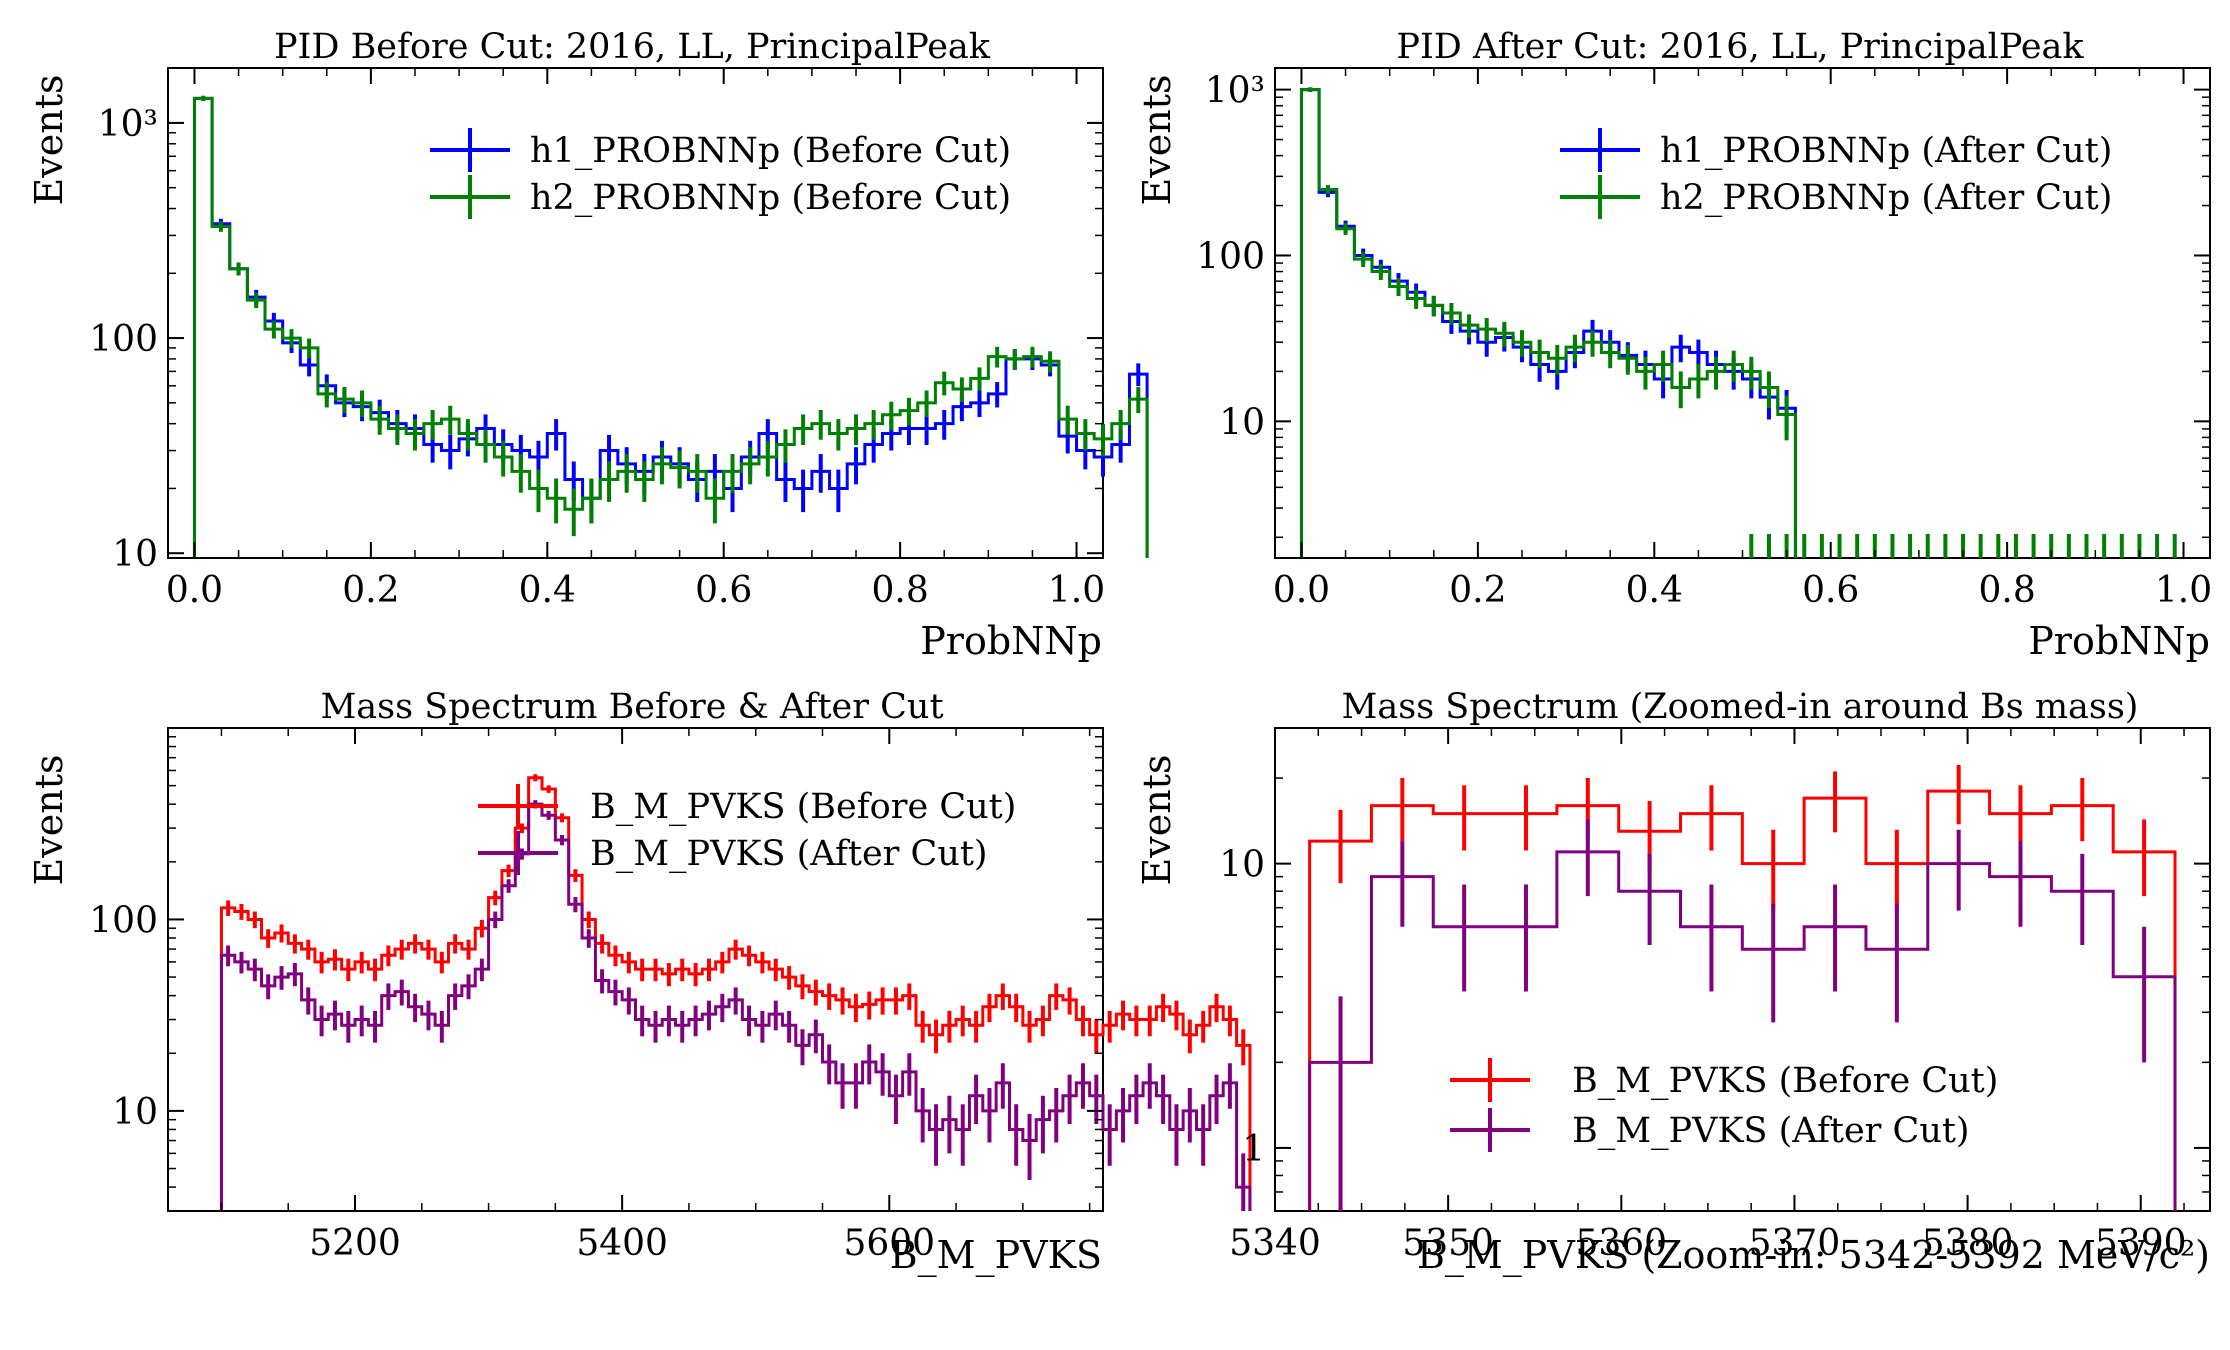 The height and width of the screenshot is (1350, 2230). What do you see at coordinates (631, 707) in the screenshot?
I see `chart-title: Mass Spectrum Before & After Cut` at bounding box center [631, 707].